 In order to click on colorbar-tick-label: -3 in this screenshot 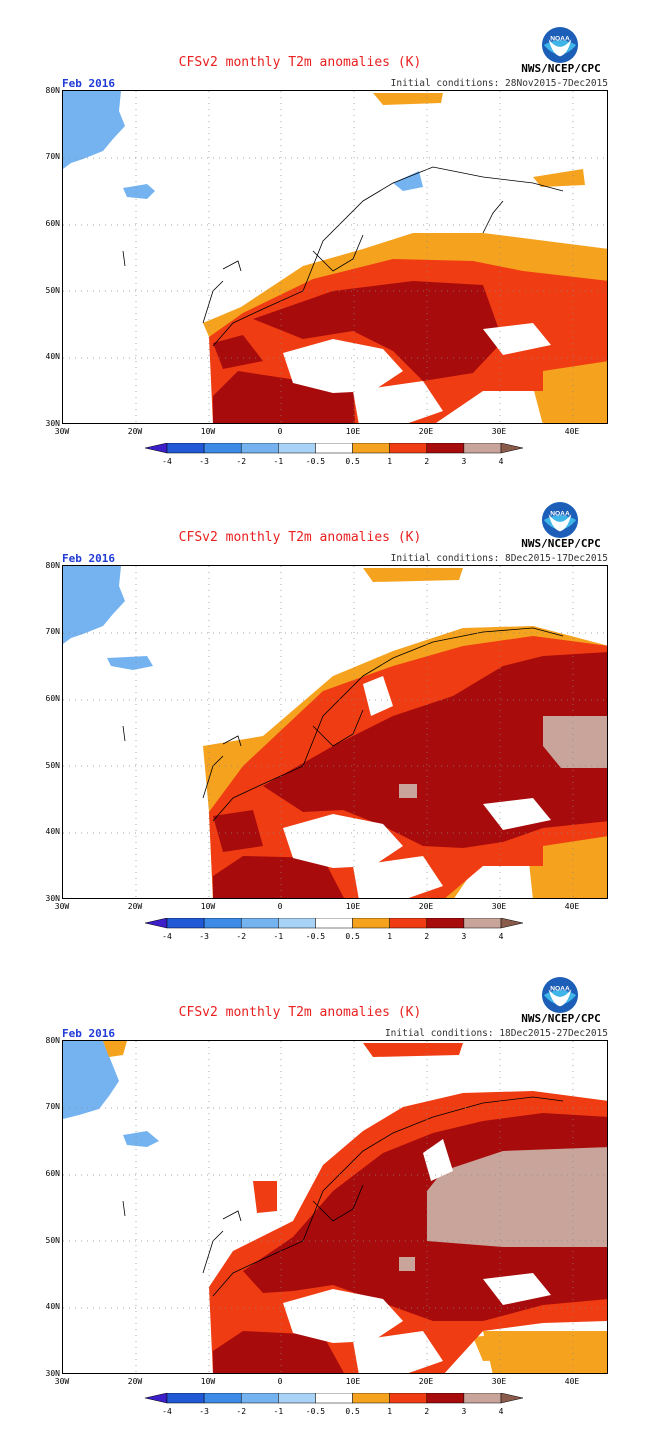, I will do `click(204, 936)`.